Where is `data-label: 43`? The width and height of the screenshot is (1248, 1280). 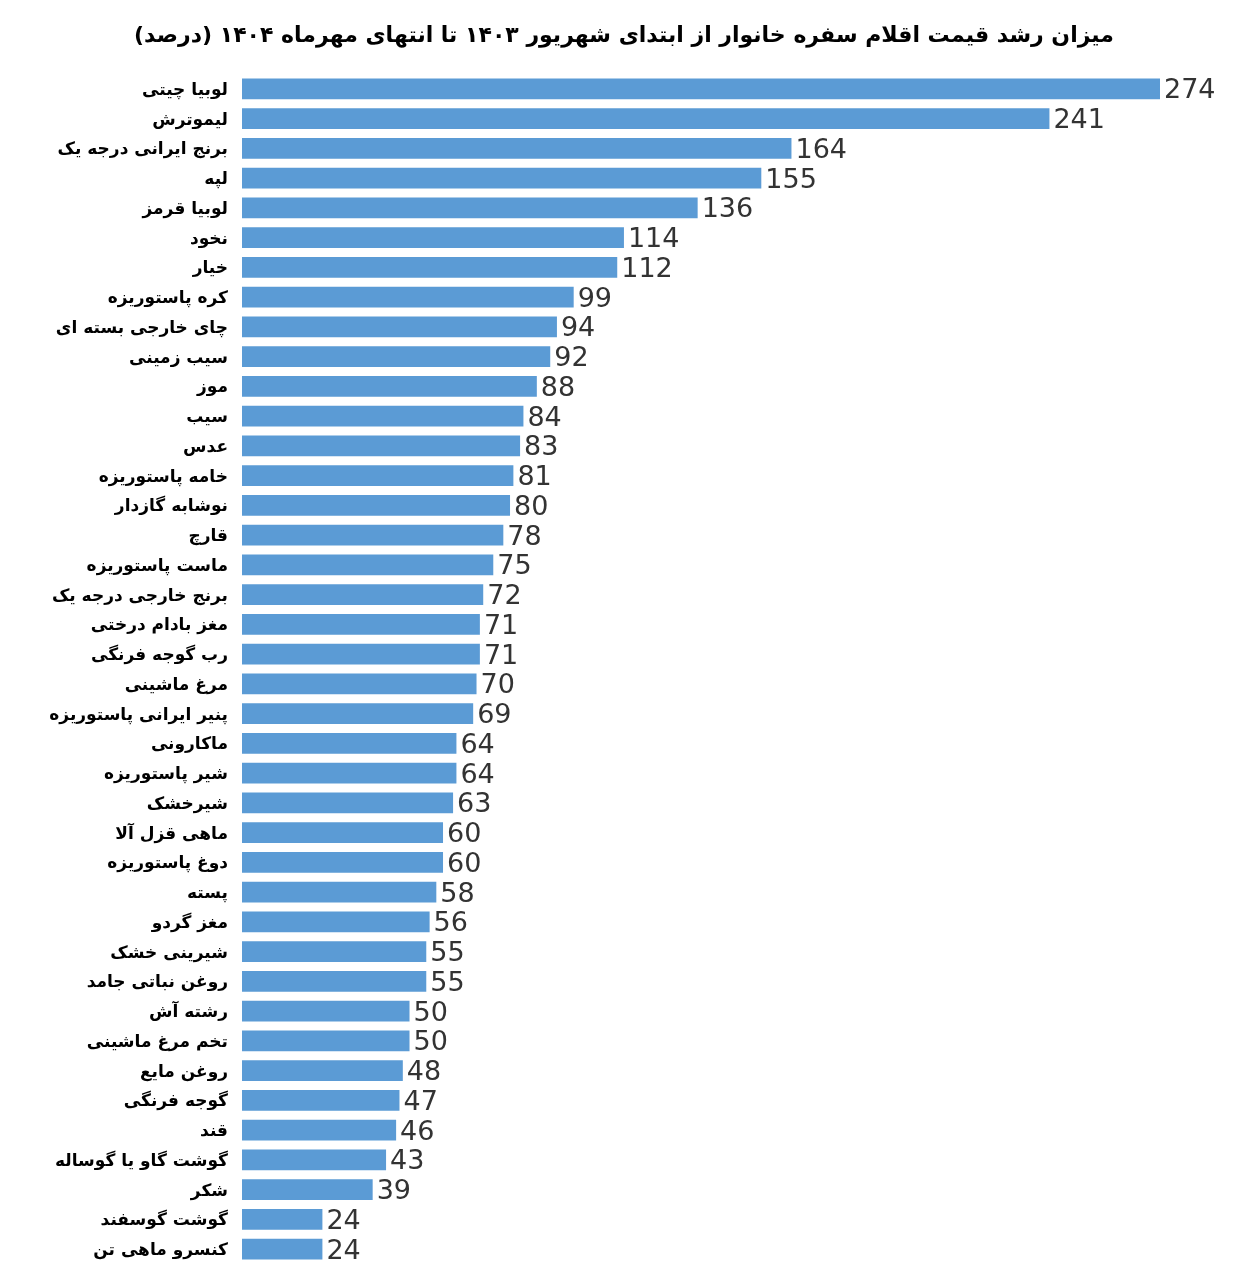
data-label: 43 is located at coordinates (407, 1160).